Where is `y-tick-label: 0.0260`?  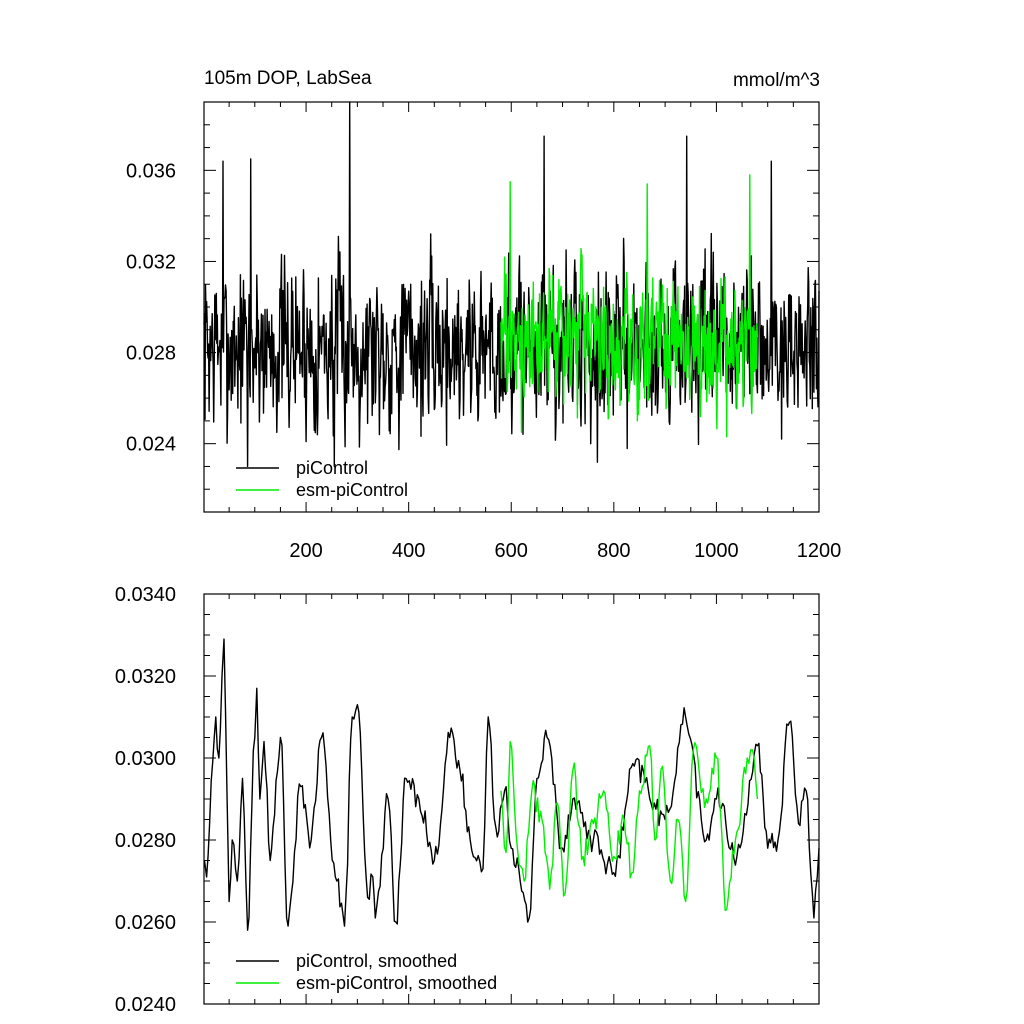
y-tick-label: 0.0260 is located at coordinates (145, 923).